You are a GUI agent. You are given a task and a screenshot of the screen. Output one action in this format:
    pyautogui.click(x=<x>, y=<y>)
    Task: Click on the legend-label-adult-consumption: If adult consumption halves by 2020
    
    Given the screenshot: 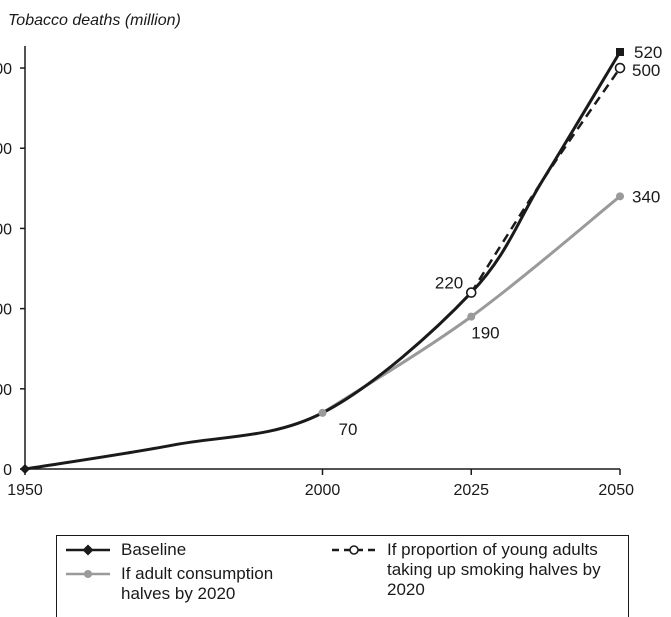 What is the action you would take?
    pyautogui.click(x=197, y=583)
    